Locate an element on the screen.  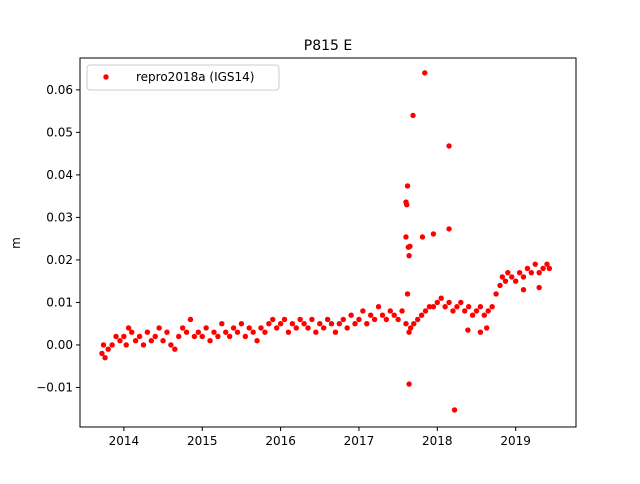
y-tick-label: 0.00 is located at coordinates (59, 345).